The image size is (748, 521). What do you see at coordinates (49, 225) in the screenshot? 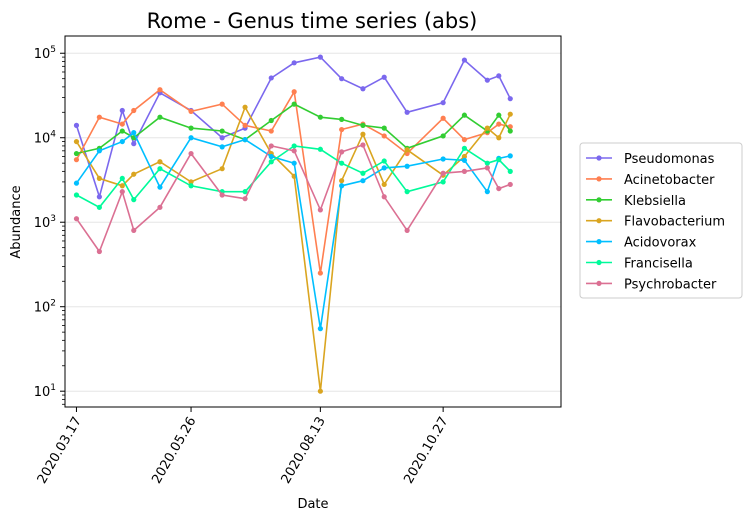
I see `y-axis: 10¹ 10² 10³ 104 10⁵` at bounding box center [49, 225].